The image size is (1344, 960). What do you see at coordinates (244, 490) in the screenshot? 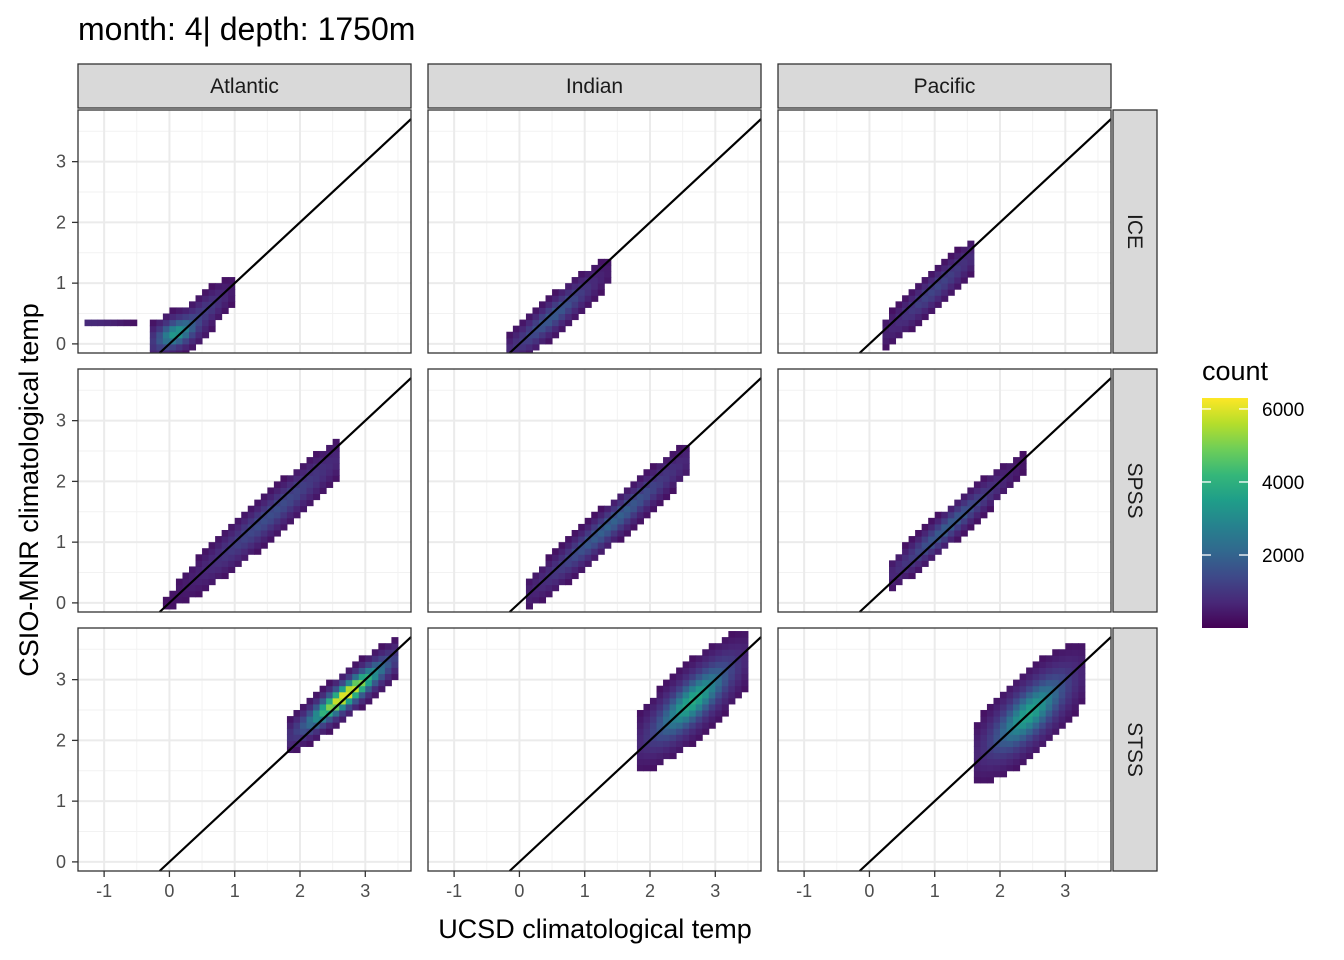
I see `panel-atlantic-spss` at bounding box center [244, 490].